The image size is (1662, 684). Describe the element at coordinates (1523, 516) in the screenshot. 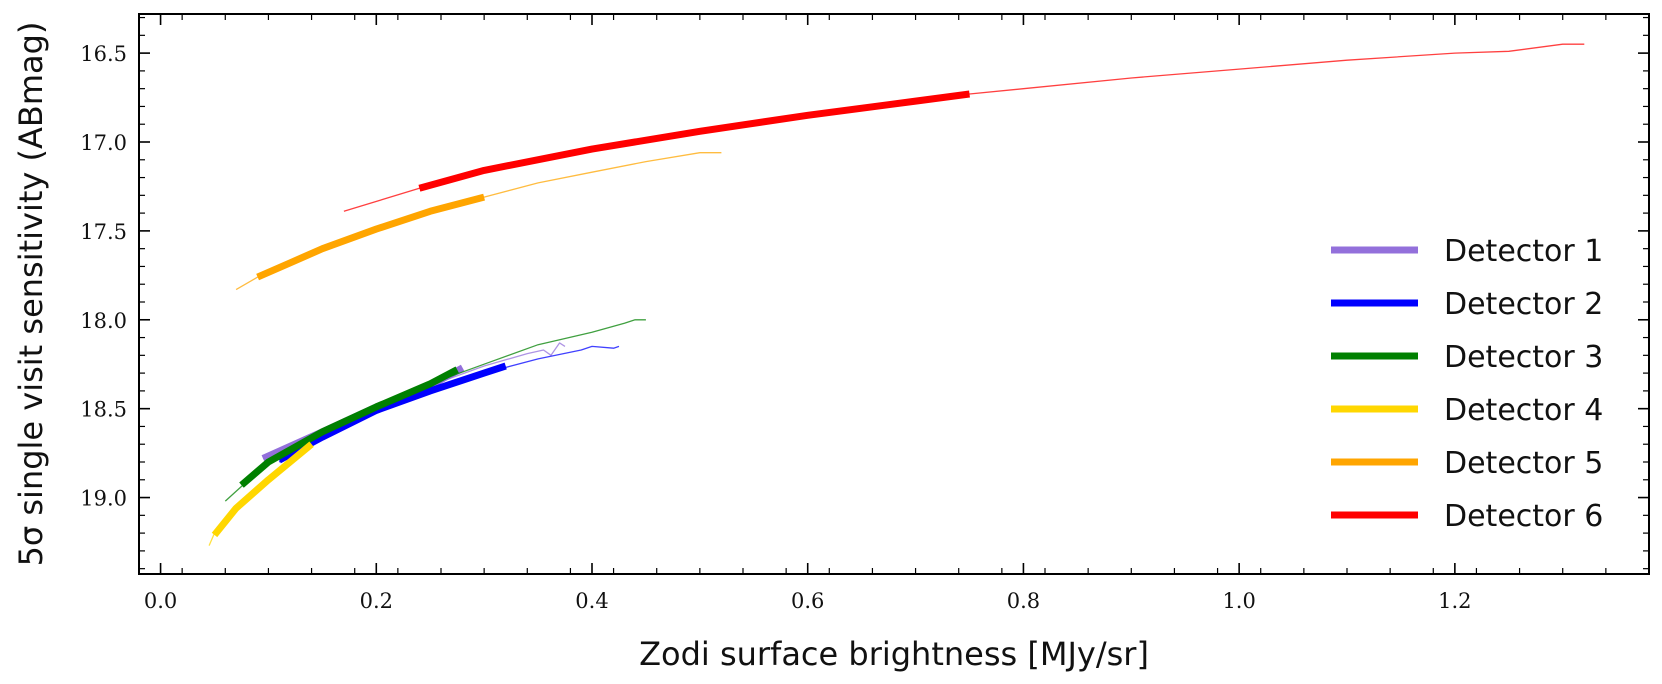

I see `legend-label: Detector 6` at that location.